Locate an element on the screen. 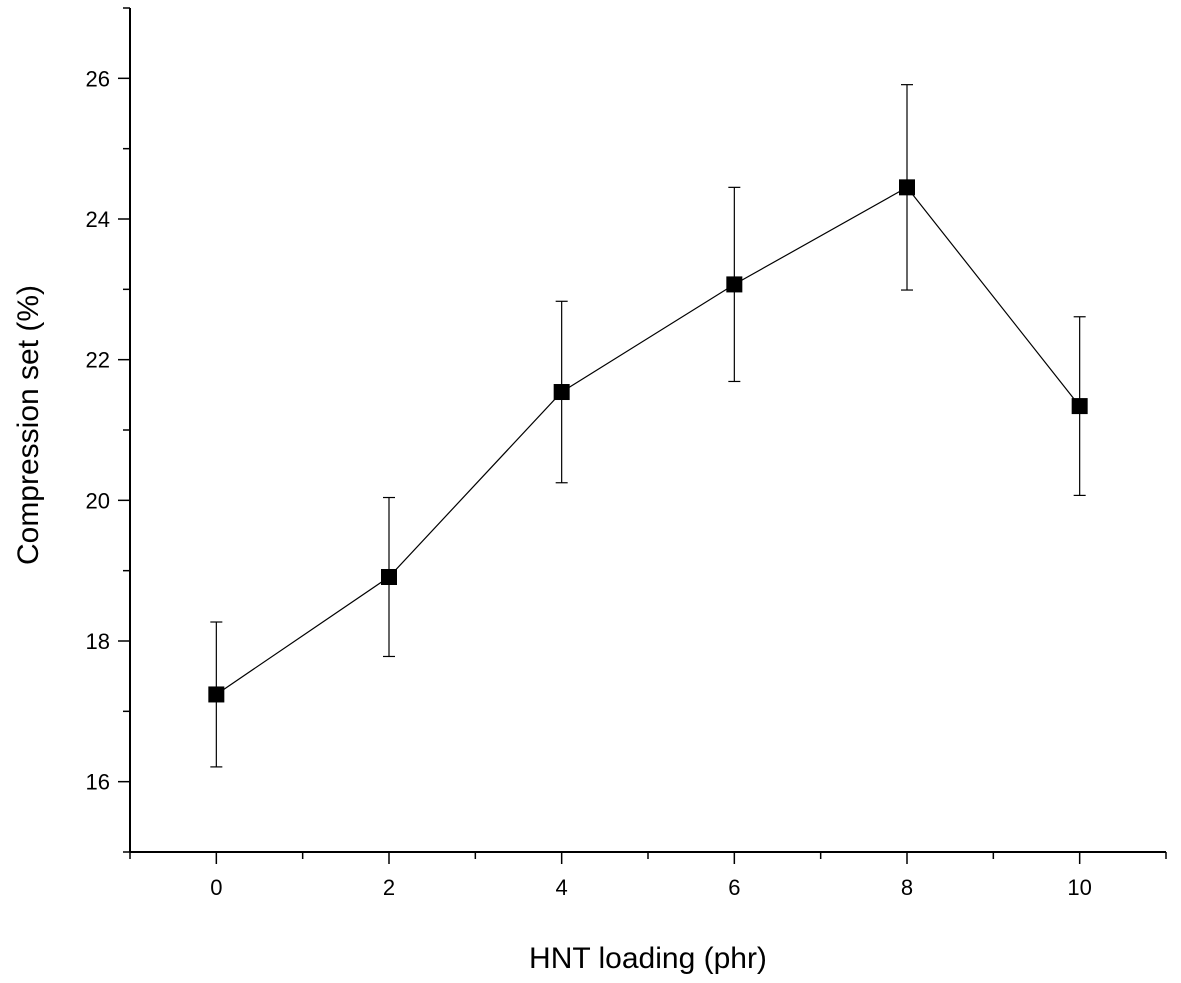  y-tick-label: 22 is located at coordinates (98, 360).